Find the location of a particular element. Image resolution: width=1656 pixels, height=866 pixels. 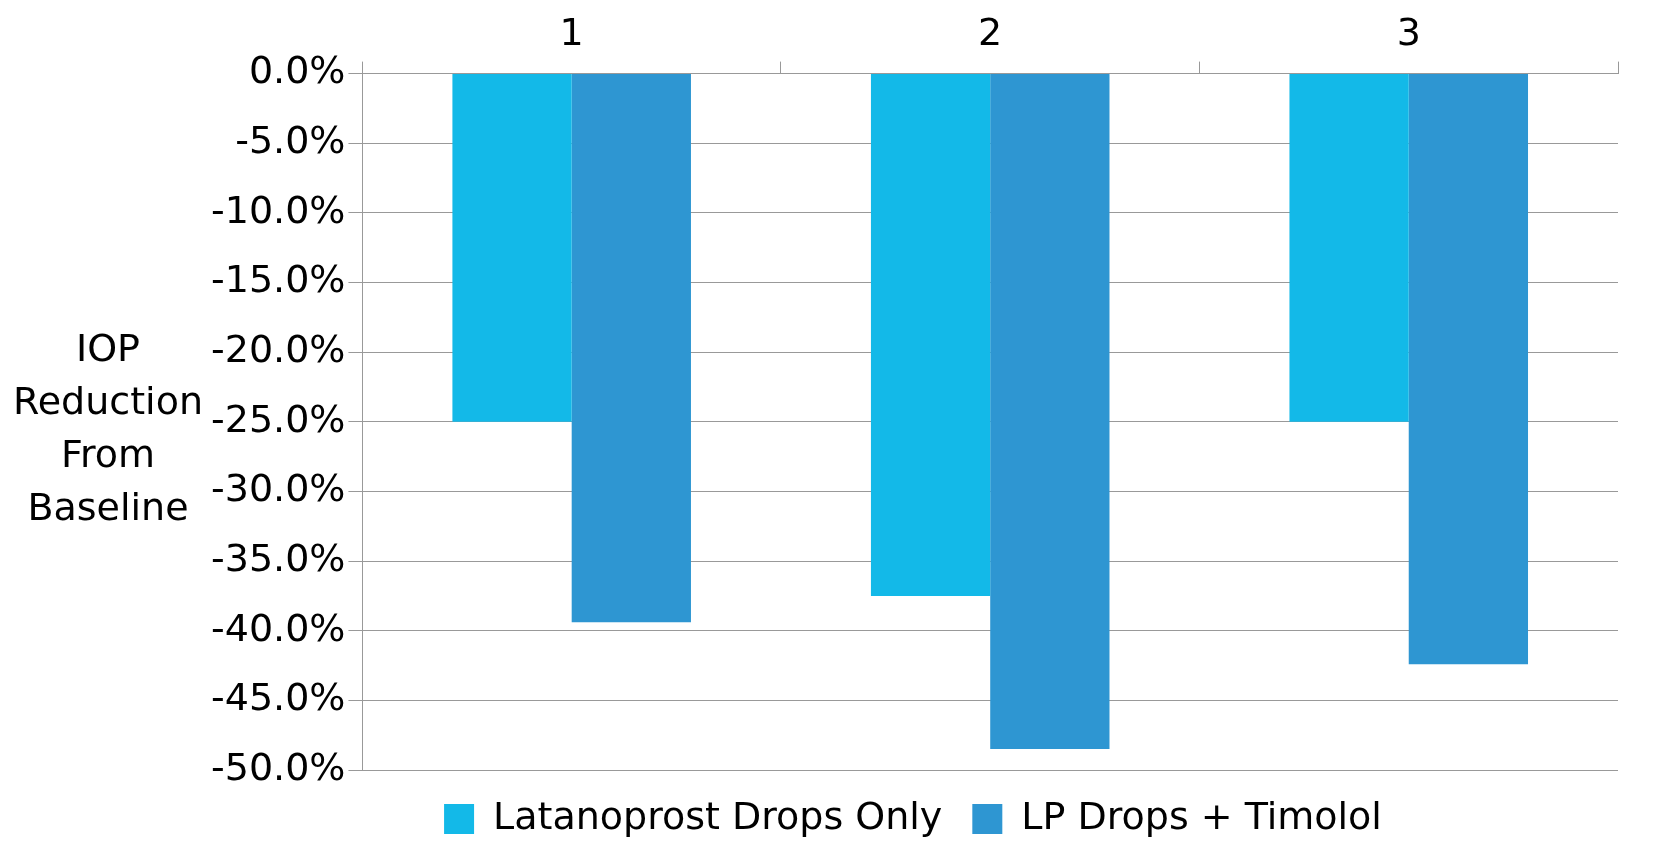

y-tick-label: -5.0% is located at coordinates (290, 140).